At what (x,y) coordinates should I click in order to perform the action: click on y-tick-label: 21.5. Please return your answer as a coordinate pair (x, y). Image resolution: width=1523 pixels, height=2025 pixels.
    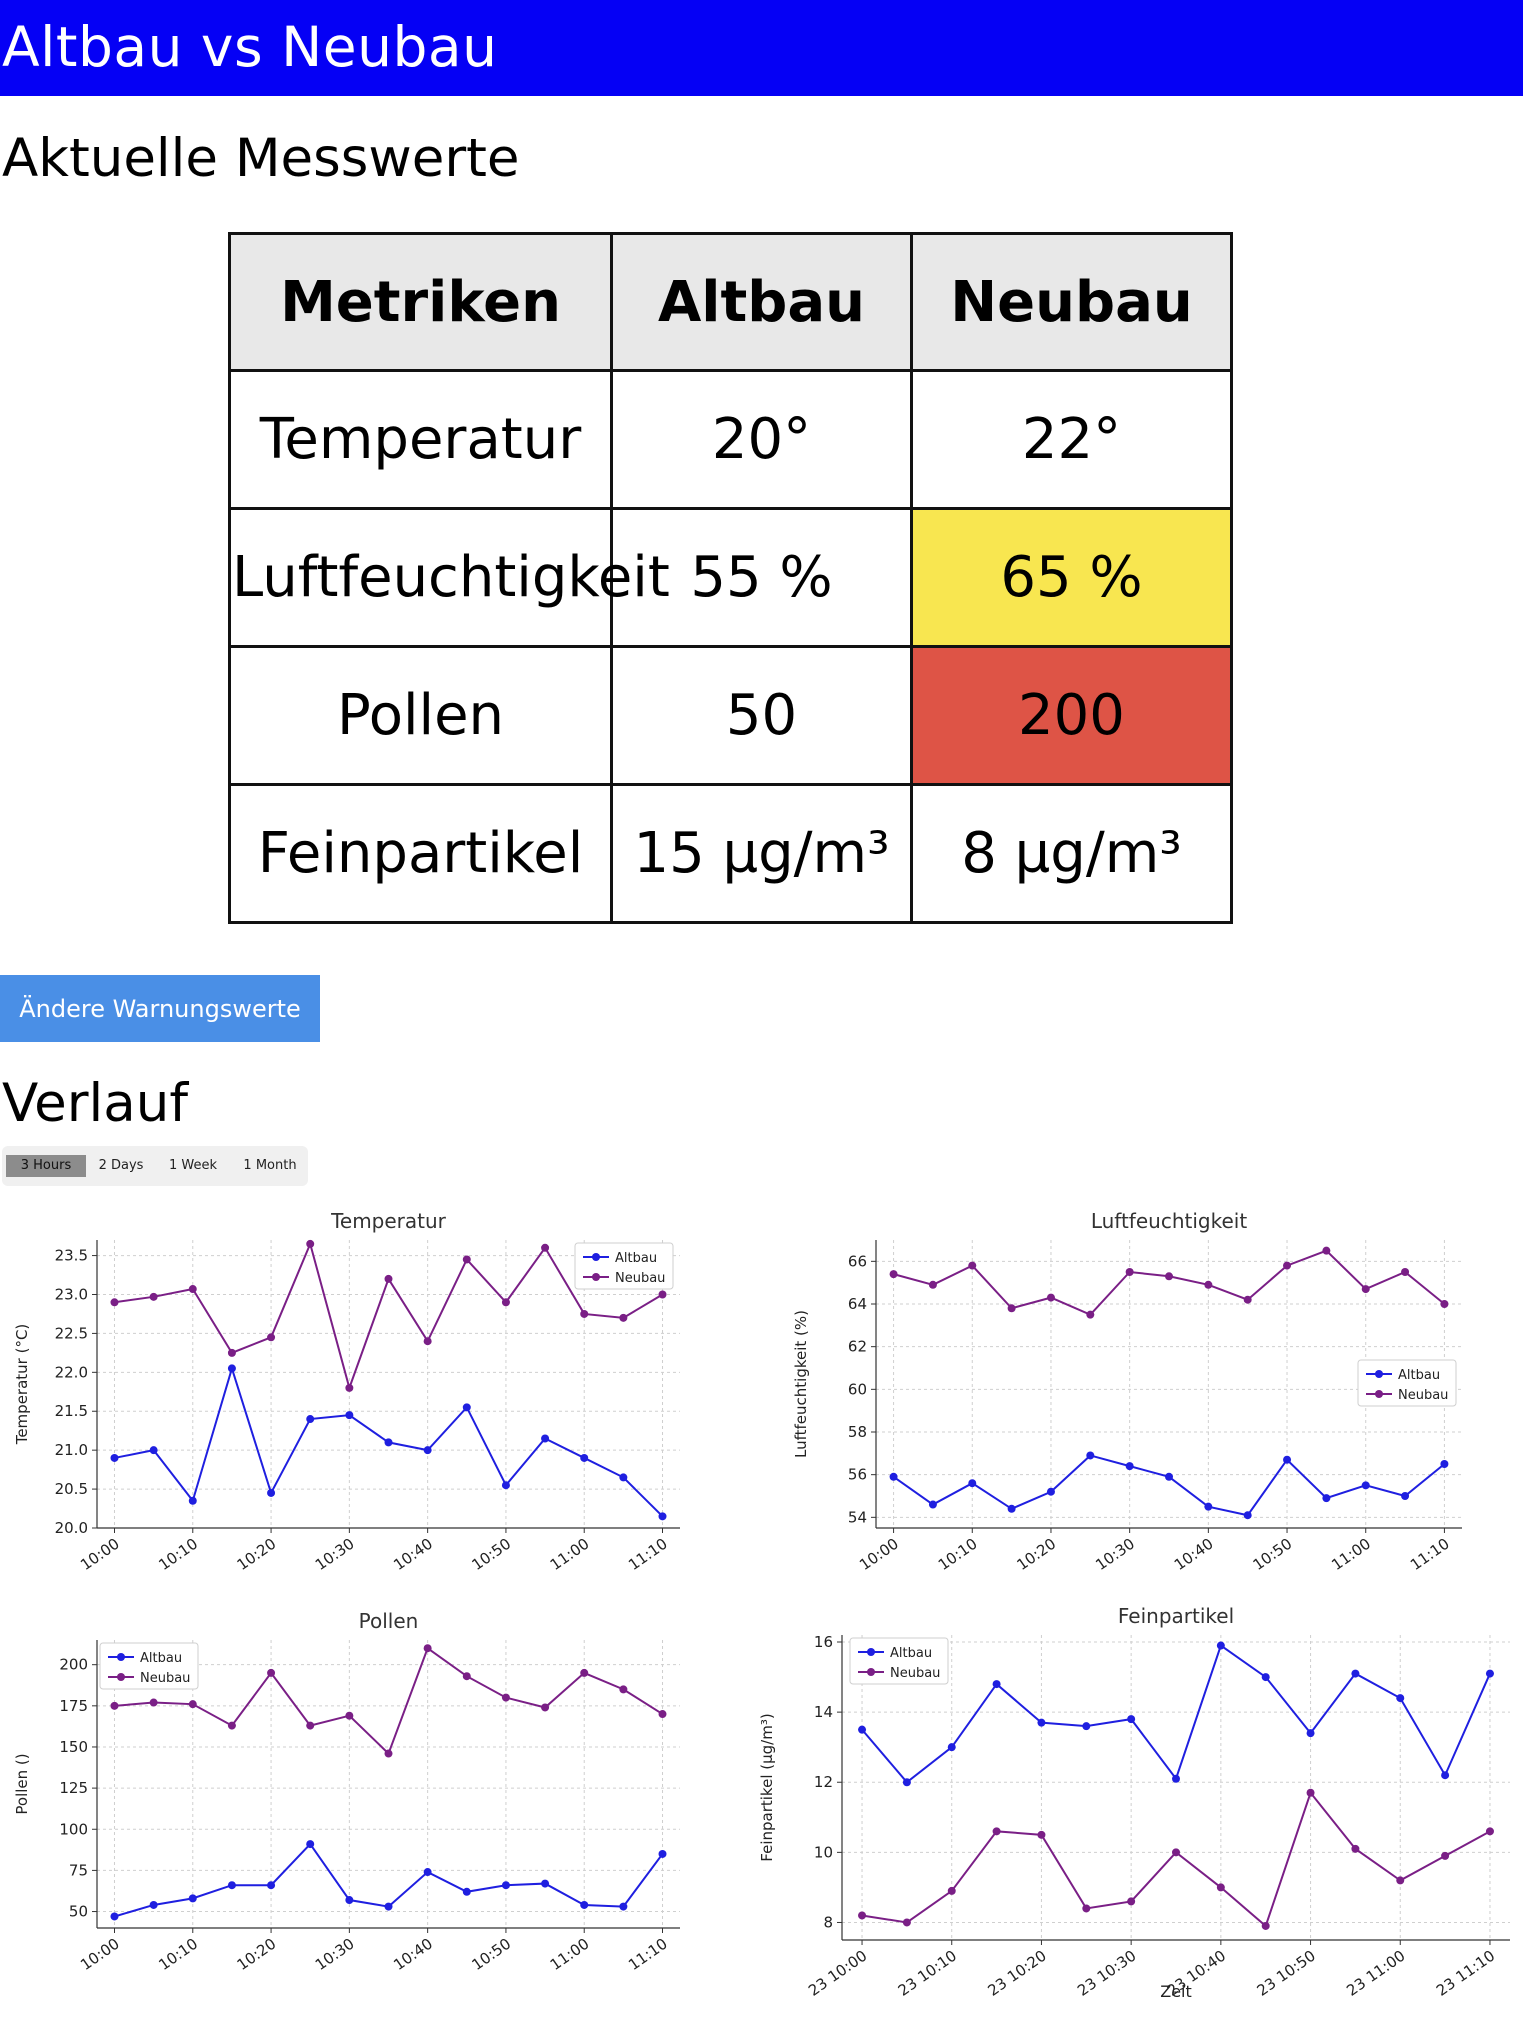
    Looking at the image, I should click on (71, 1411).